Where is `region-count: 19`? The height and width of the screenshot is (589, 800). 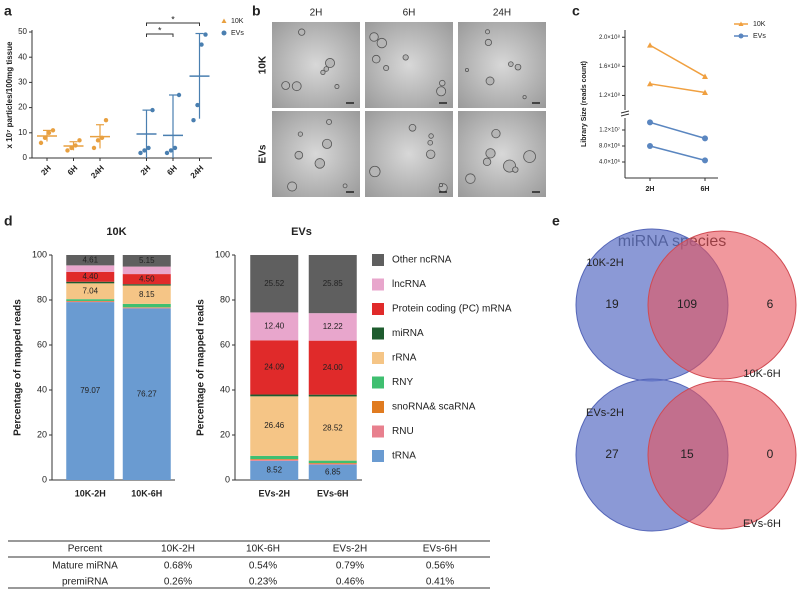 region-count: 19 is located at coordinates (612, 304).